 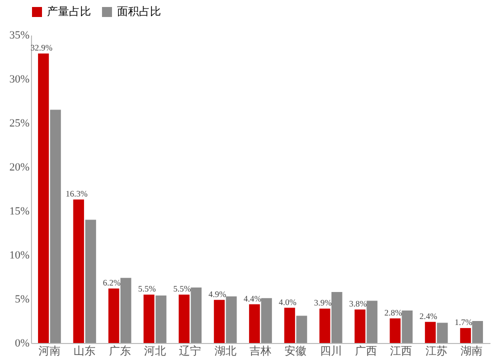 What do you see at coordinates (139, 11) in the screenshot?
I see `legend-label: 面积占比` at bounding box center [139, 11].